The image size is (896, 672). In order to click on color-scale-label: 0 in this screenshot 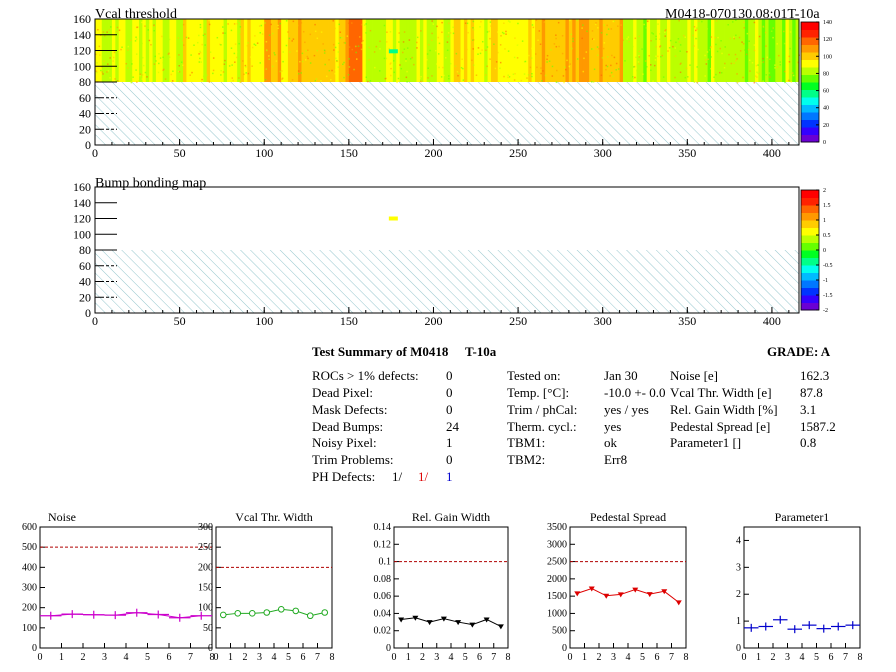, I will do `click(824, 143)`.